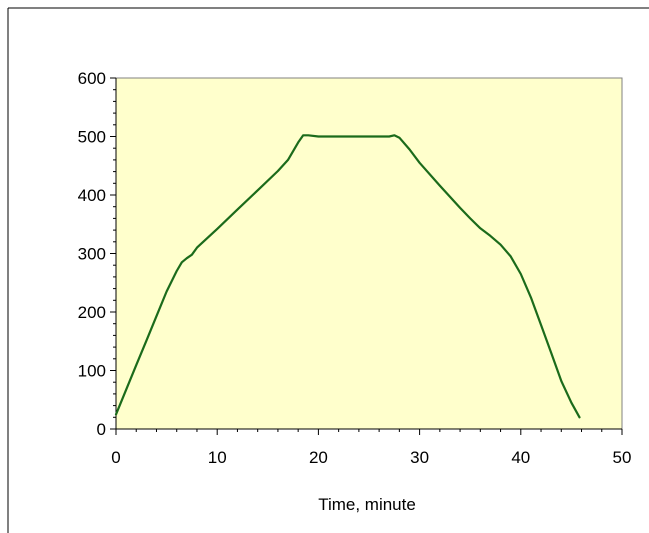 The width and height of the screenshot is (649, 533). Describe the element at coordinates (92, 371) in the screenshot. I see `y-tick-label: 100` at that location.